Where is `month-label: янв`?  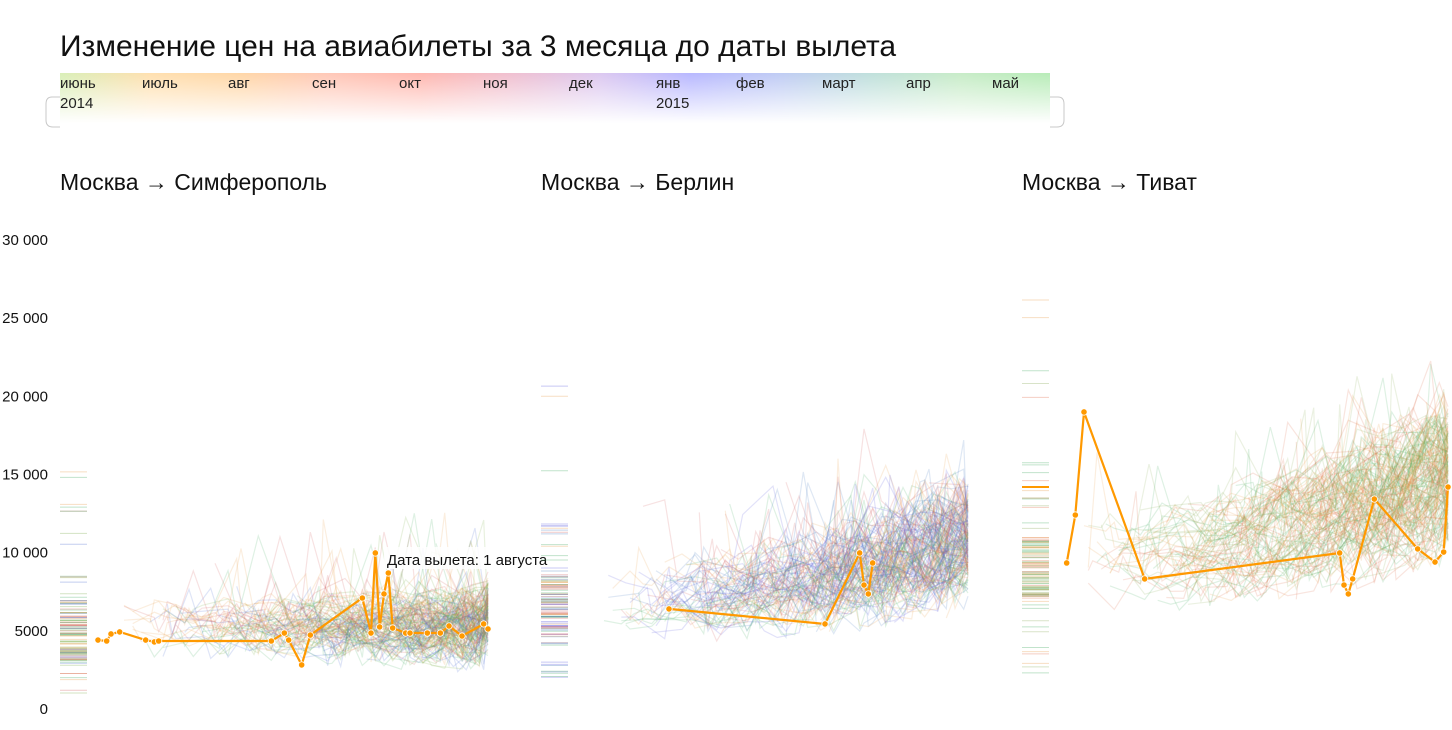 month-label: янв is located at coordinates (668, 83).